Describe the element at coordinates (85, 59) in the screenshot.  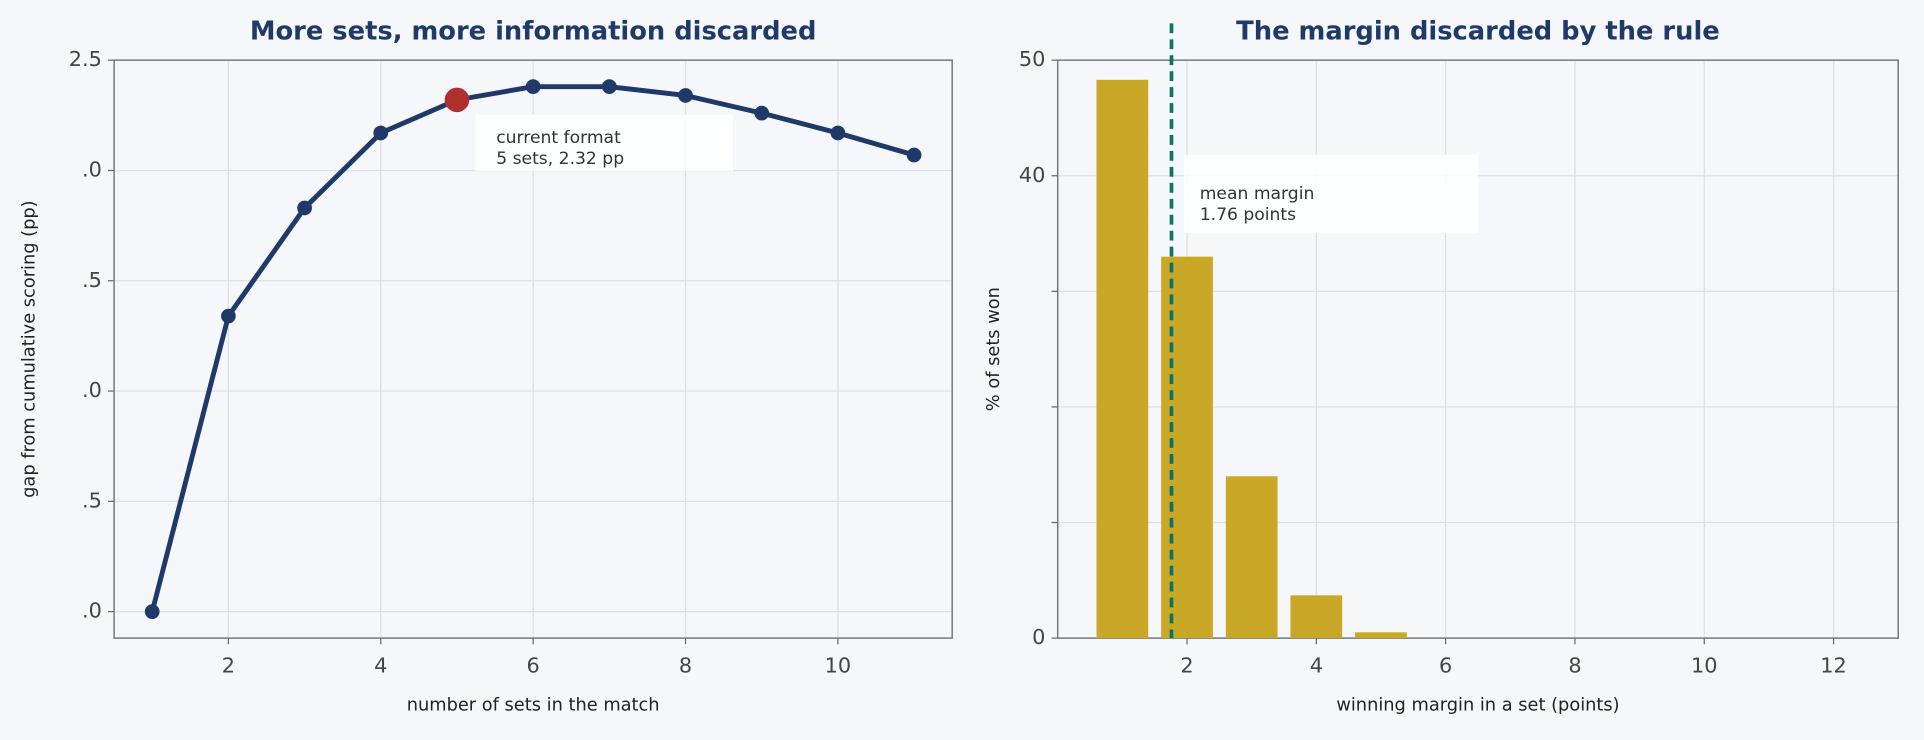
I see `y-tick-label: 2.5` at that location.